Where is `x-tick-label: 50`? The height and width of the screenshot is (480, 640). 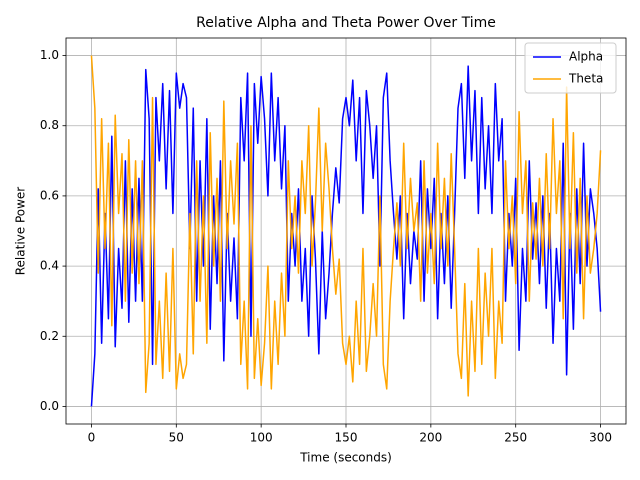 x-tick-label: 50 is located at coordinates (176, 438).